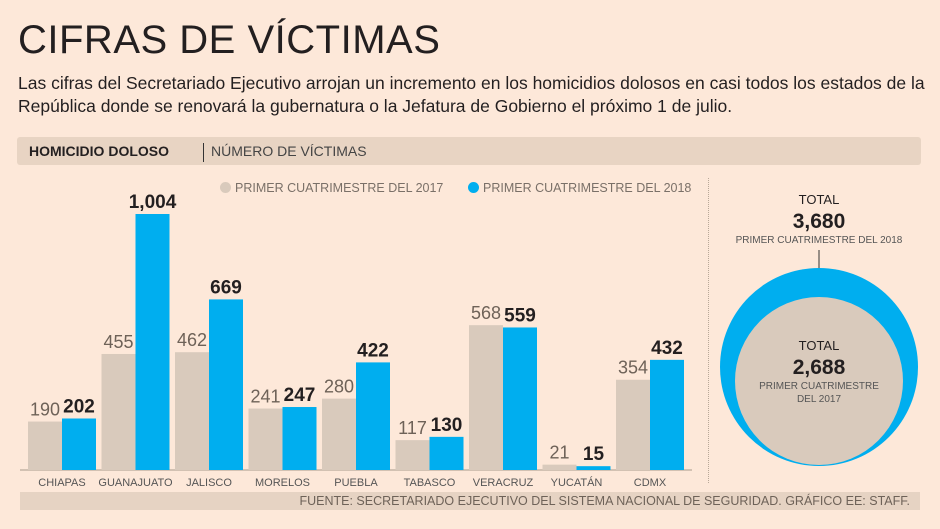 The image size is (940, 529). Describe the element at coordinates (430, 483) in the screenshot. I see `category-label: TABASCO` at that location.